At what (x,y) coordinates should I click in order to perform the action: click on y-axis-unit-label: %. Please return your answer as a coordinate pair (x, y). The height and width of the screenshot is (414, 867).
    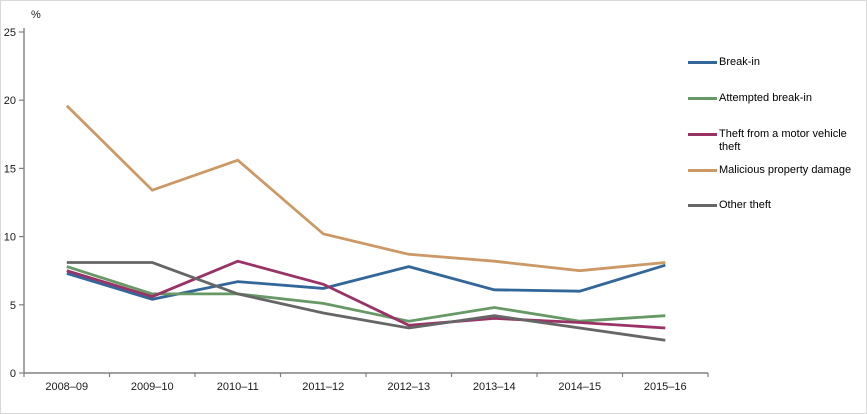
    Looking at the image, I should click on (36, 15).